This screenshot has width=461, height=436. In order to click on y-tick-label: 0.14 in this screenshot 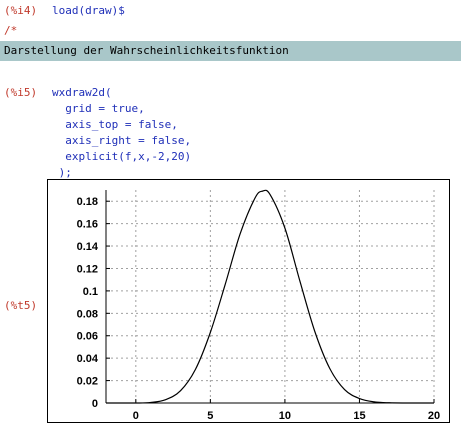, I will do `click(88, 247)`.